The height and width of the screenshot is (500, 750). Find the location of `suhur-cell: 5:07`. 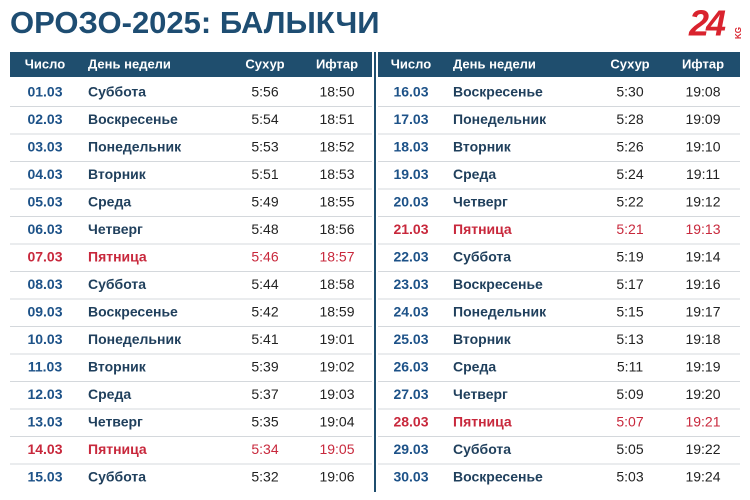

suhur-cell: 5:07 is located at coordinates (629, 421).